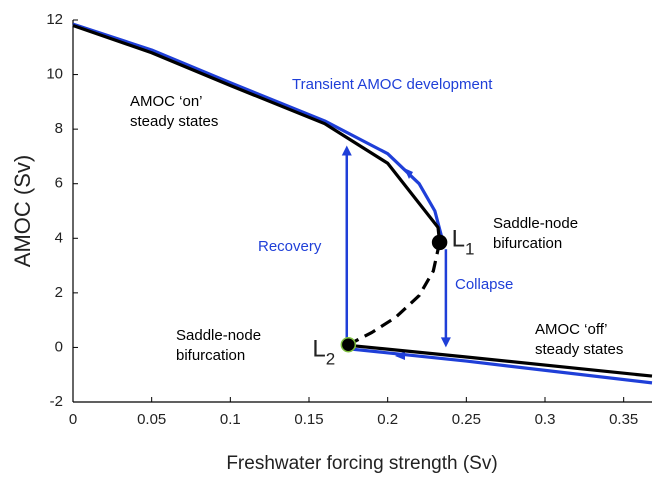 The width and height of the screenshot is (656, 477). Describe the element at coordinates (54, 74) in the screenshot. I see `y-tick-label: 10` at that location.